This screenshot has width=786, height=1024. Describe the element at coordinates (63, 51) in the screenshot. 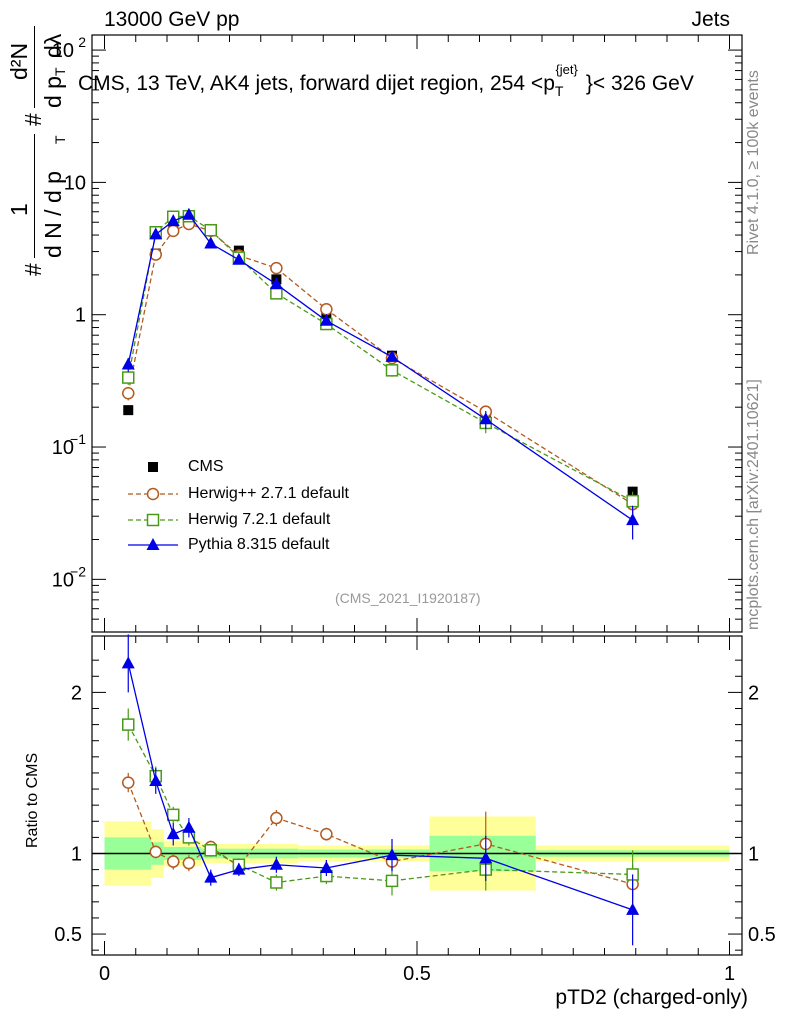

I see `y-tick-label-100: 10` at that location.